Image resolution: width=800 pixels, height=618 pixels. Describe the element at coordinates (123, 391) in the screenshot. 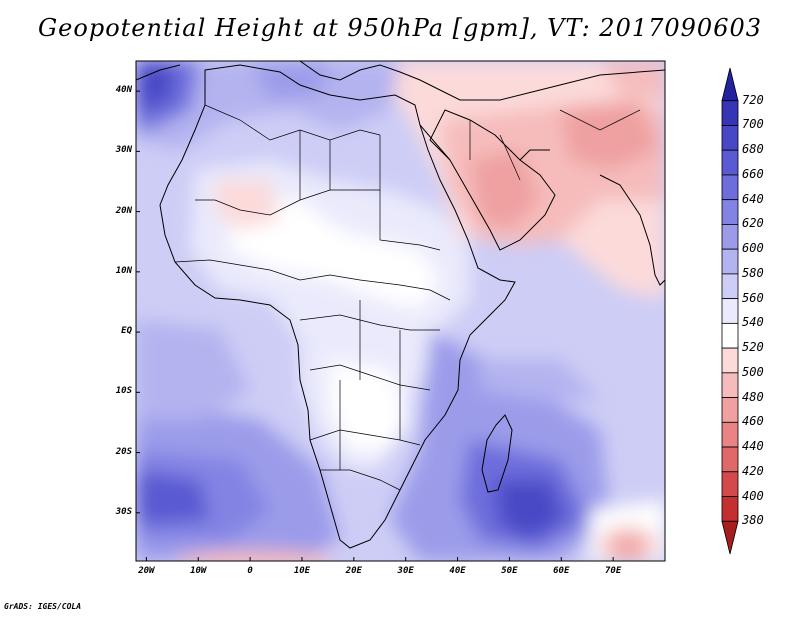

I see `lat-tick-label: 10S` at that location.